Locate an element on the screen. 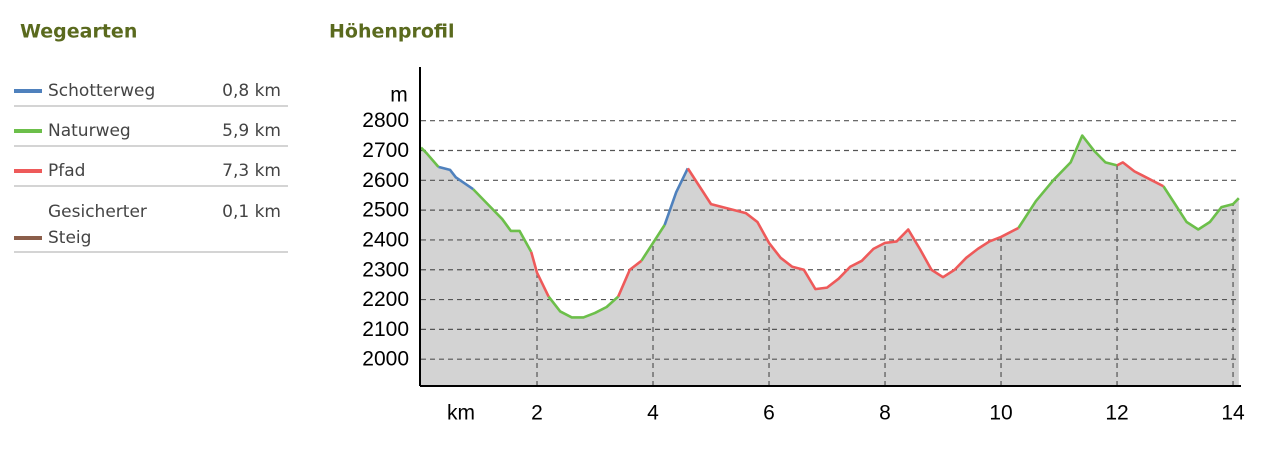  y-tick-label: 2400 is located at coordinates (385, 239).